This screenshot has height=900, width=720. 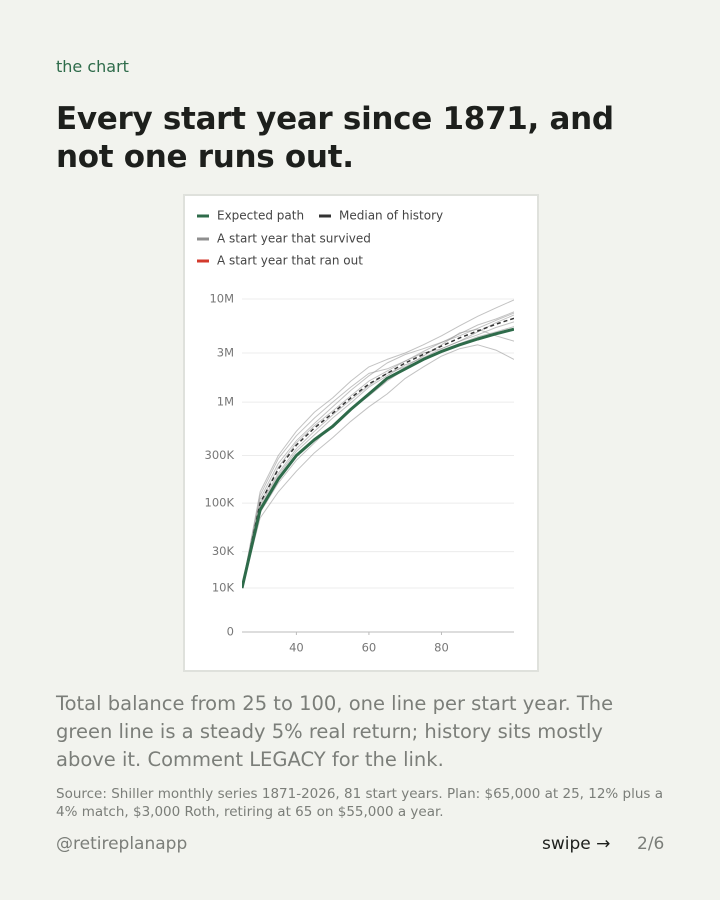 I want to click on legend-label: Expected path, so click(x=260, y=216).